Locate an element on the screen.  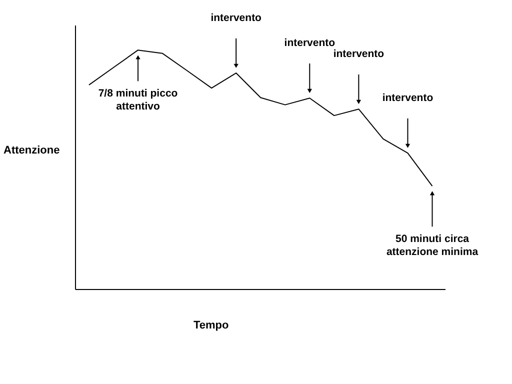
annotation: 50 minuti circa attenzione minima is located at coordinates (432, 245).